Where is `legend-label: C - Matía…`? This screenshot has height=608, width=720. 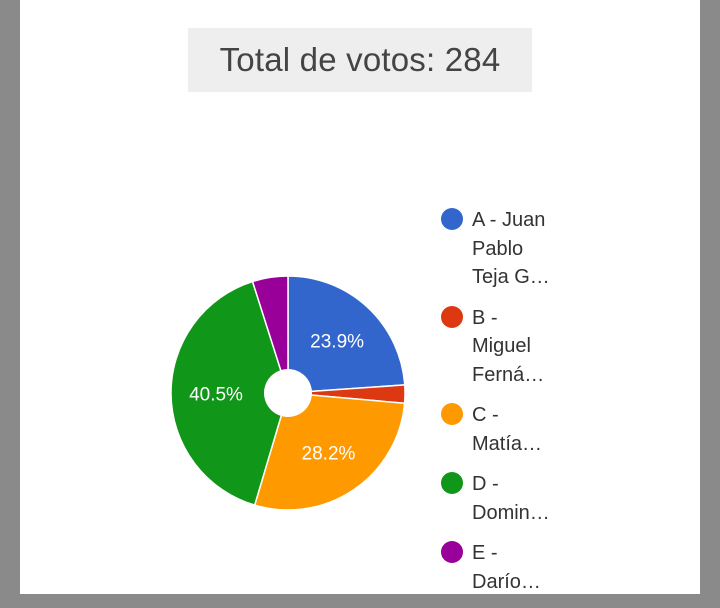 legend-label: C - Matía… is located at coordinates (507, 429).